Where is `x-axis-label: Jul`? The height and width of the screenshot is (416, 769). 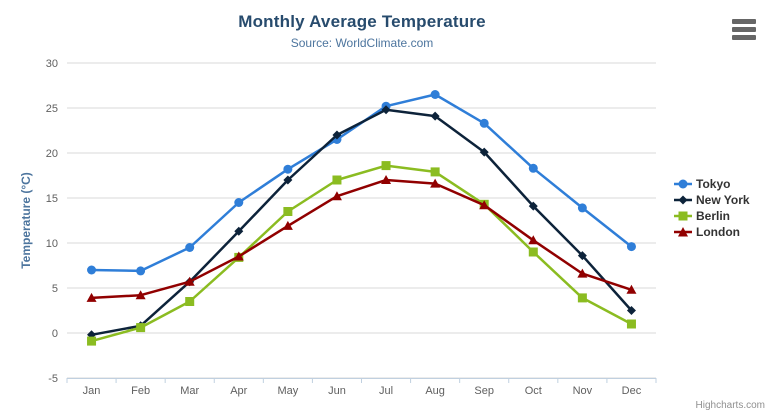 x-axis-label: Jul is located at coordinates (386, 391).